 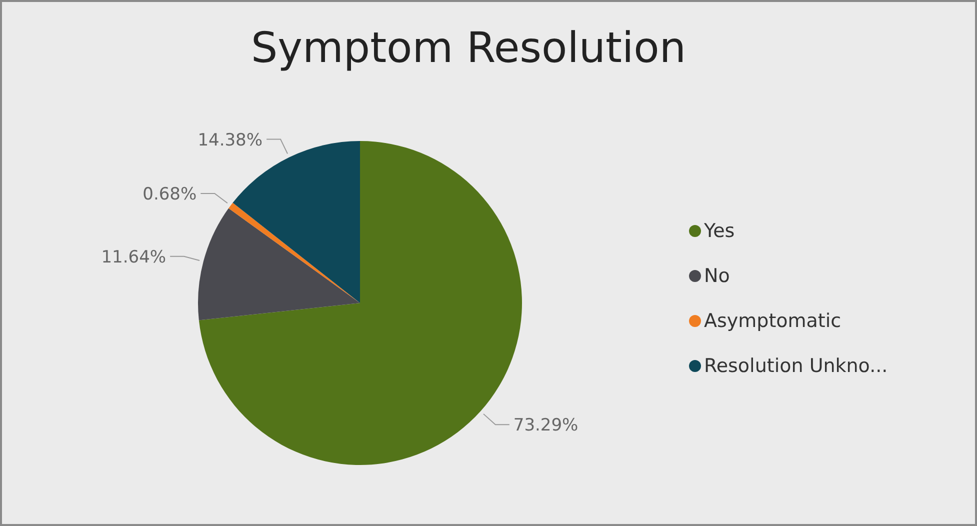 What do you see at coordinates (230, 140) in the screenshot?
I see `data-label: 14.38%` at bounding box center [230, 140].